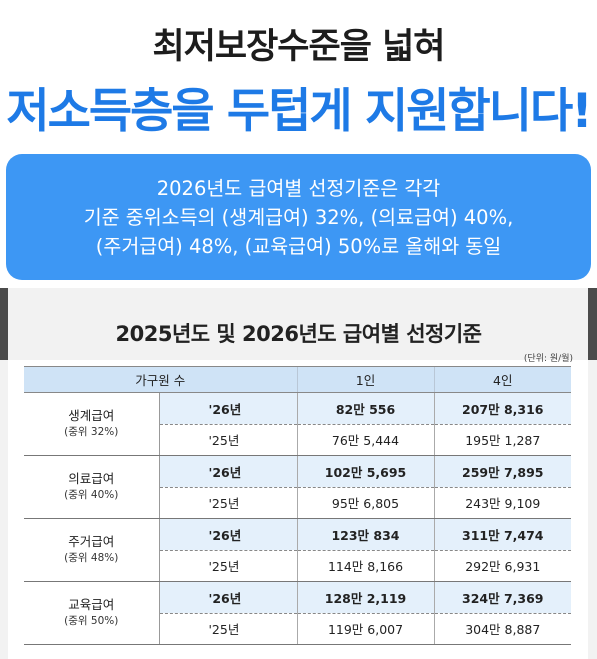 Image resolution: width=597 pixels, height=659 pixels. I want to click on value-4-person: 324만 7,369, so click(502, 597).